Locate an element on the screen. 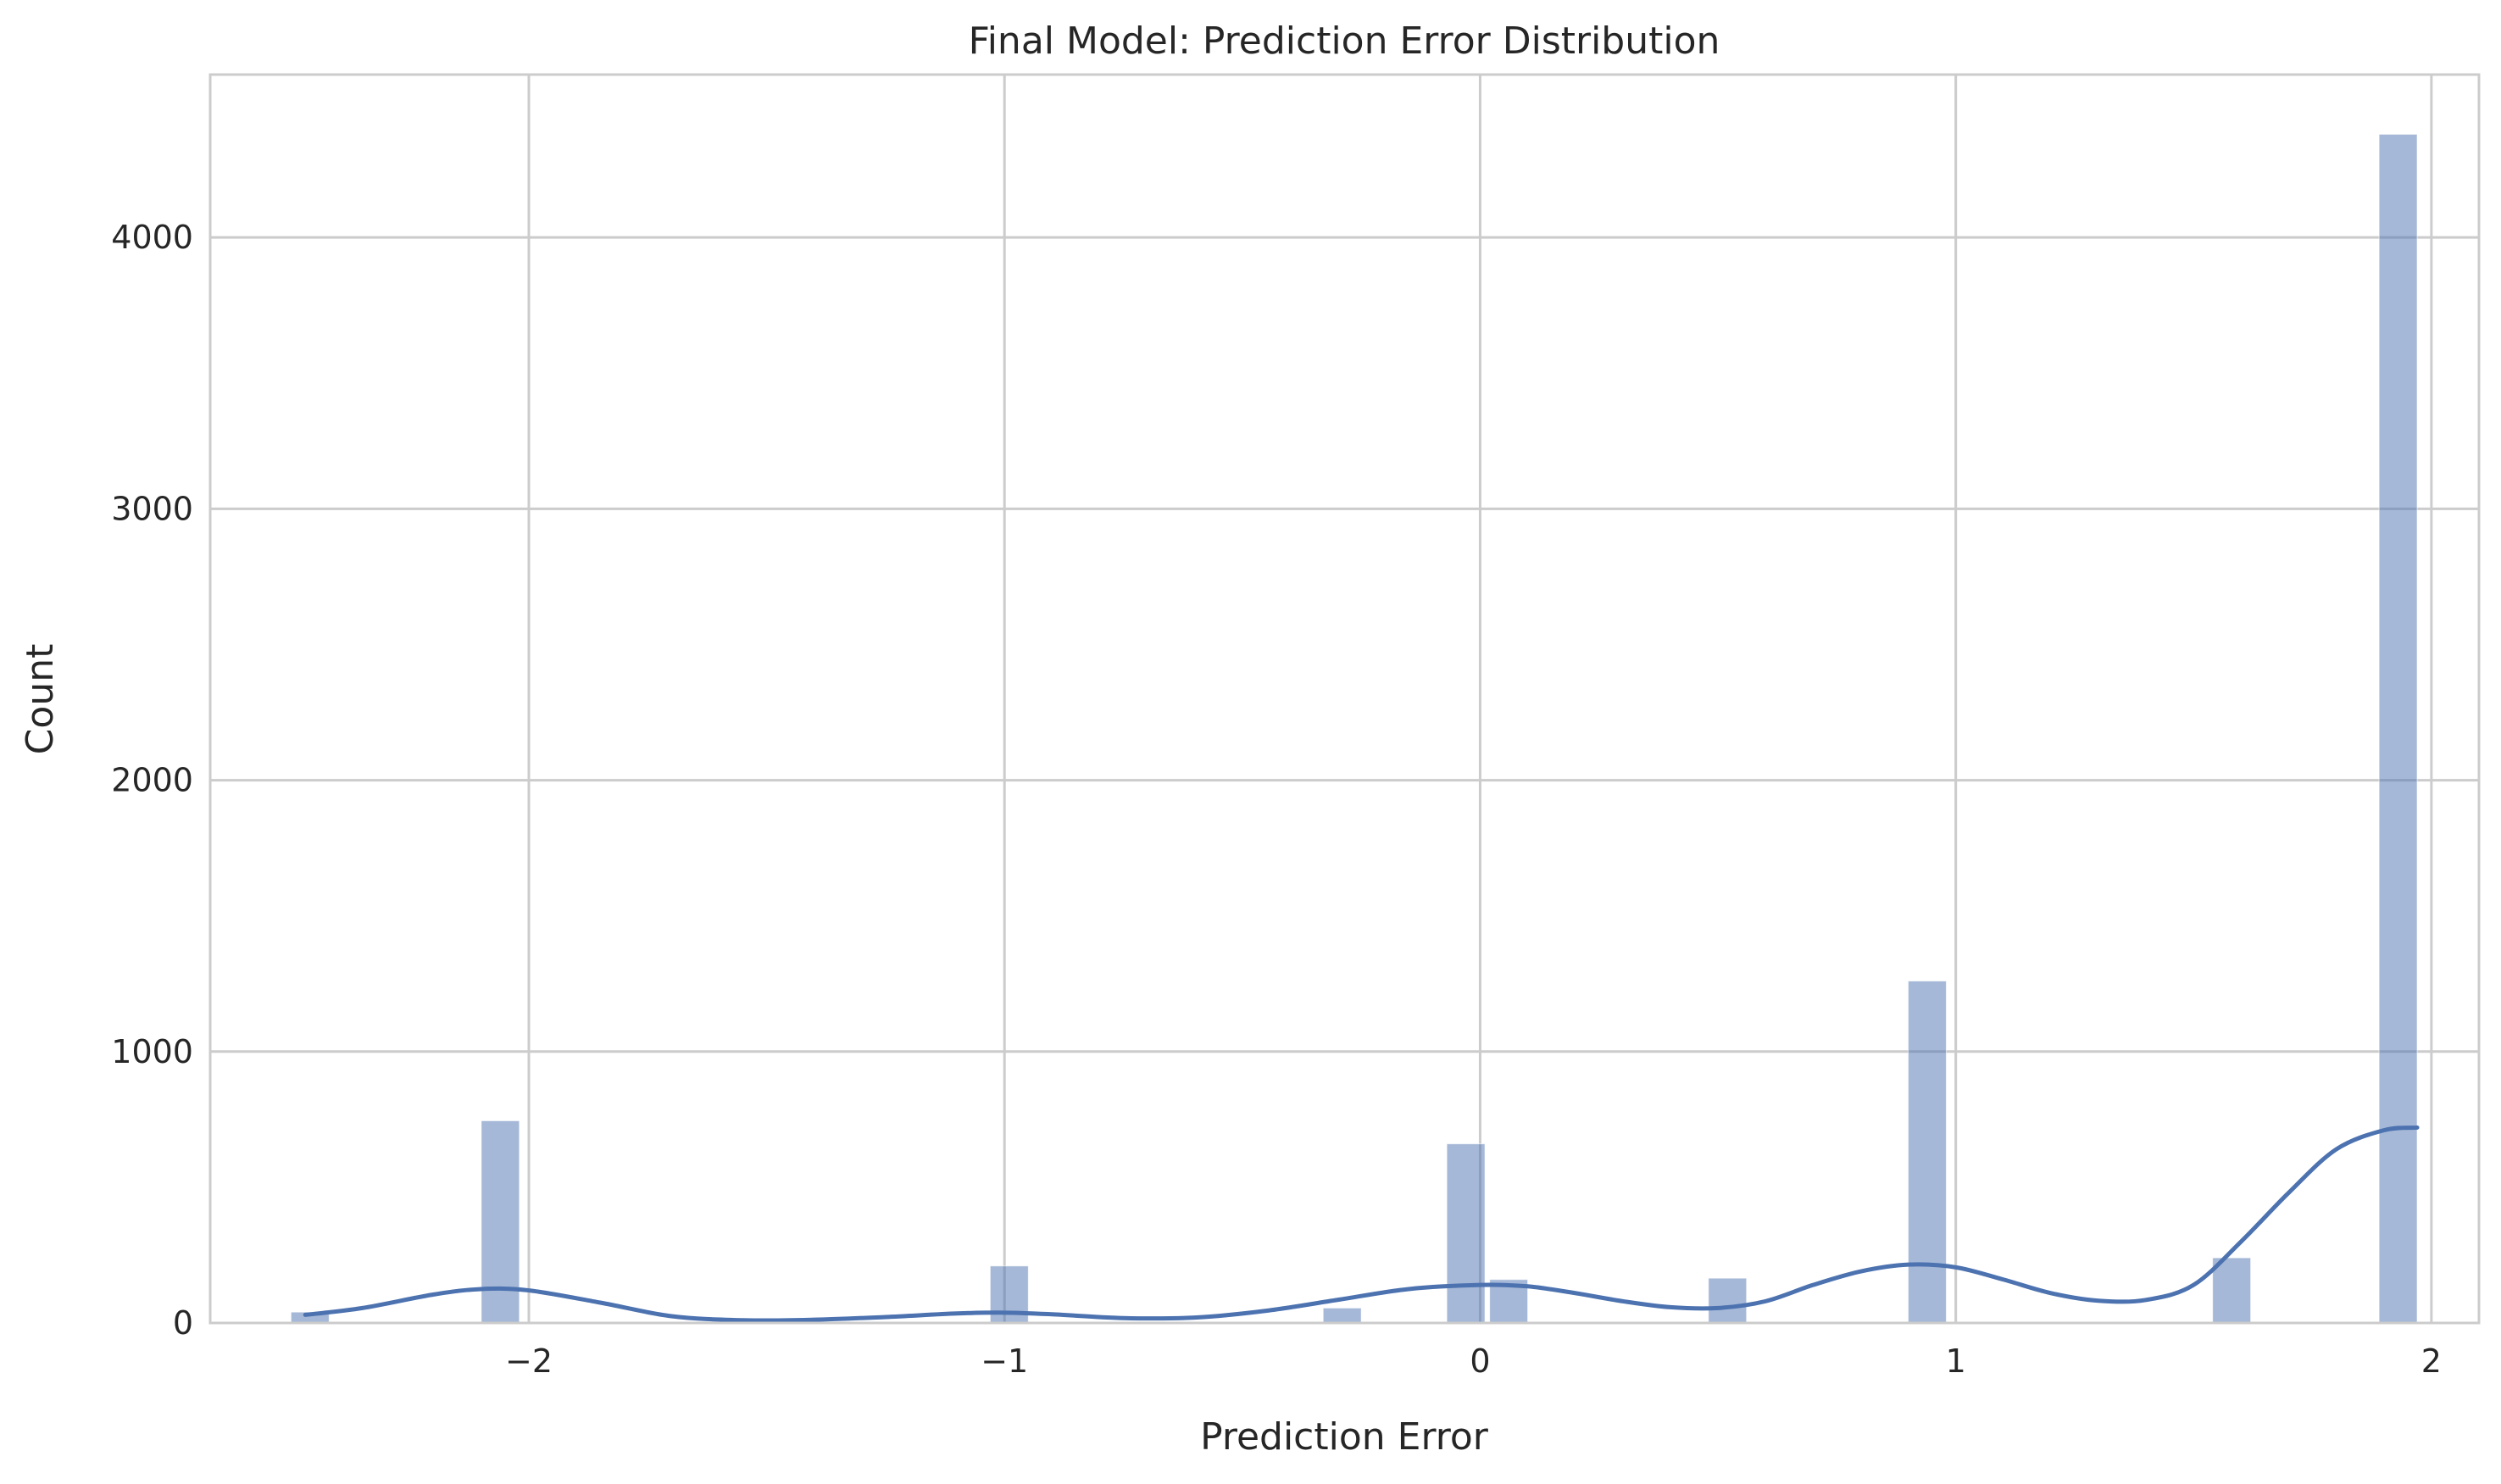 This screenshot has width=2501, height=1484. x-tick-labels: −2 −1 0 1 2 is located at coordinates (1473, 1361).